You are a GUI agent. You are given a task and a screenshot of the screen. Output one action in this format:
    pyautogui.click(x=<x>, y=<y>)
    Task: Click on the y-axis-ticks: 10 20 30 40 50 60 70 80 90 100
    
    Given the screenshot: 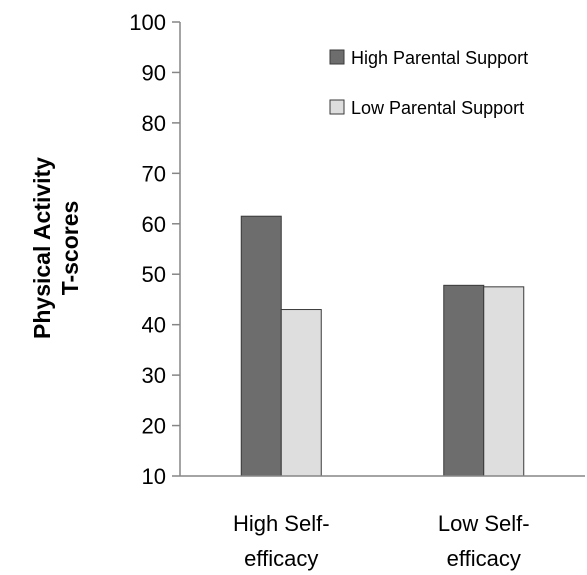 What is the action you would take?
    pyautogui.click(x=154, y=249)
    